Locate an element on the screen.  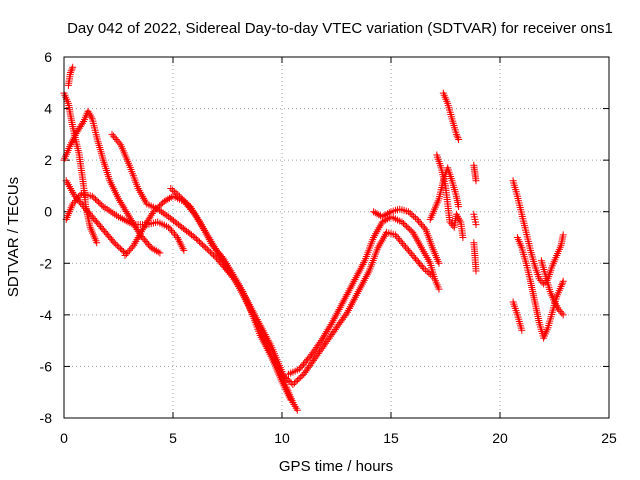
y-axis-label: SDTVAR / TECUs is located at coordinates (13, 237).